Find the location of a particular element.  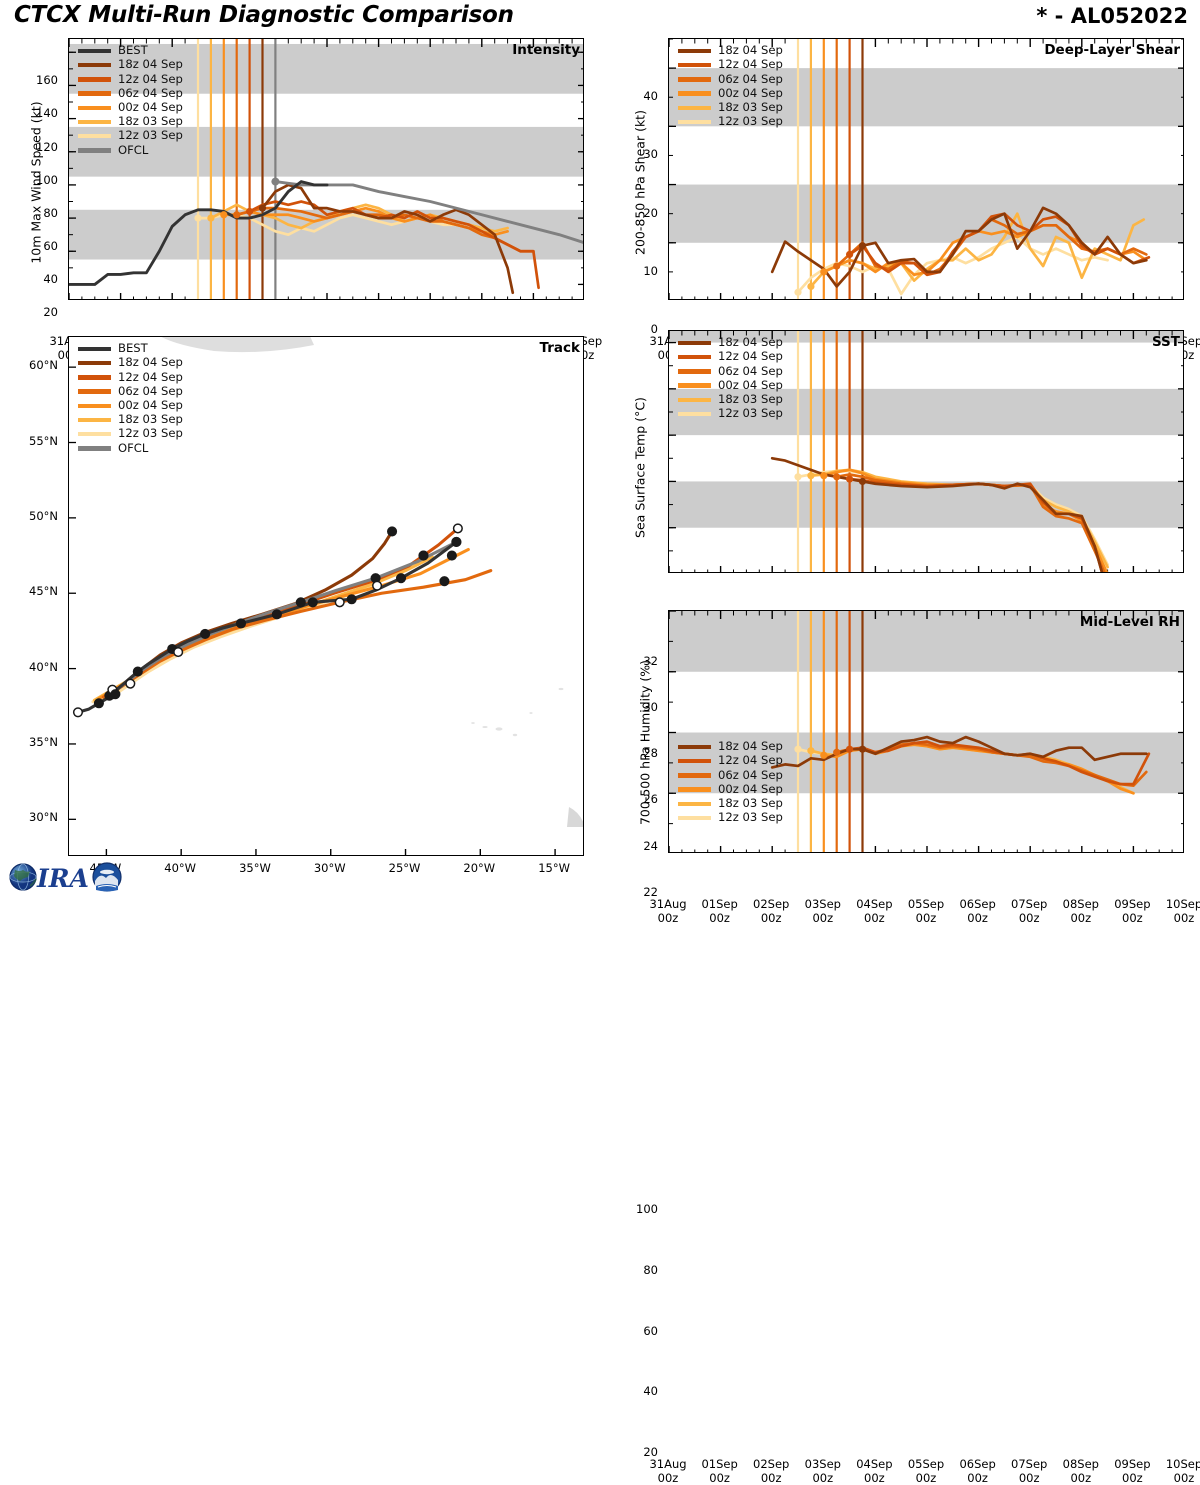

shear-chart-svg is located at coordinates (926, 169).